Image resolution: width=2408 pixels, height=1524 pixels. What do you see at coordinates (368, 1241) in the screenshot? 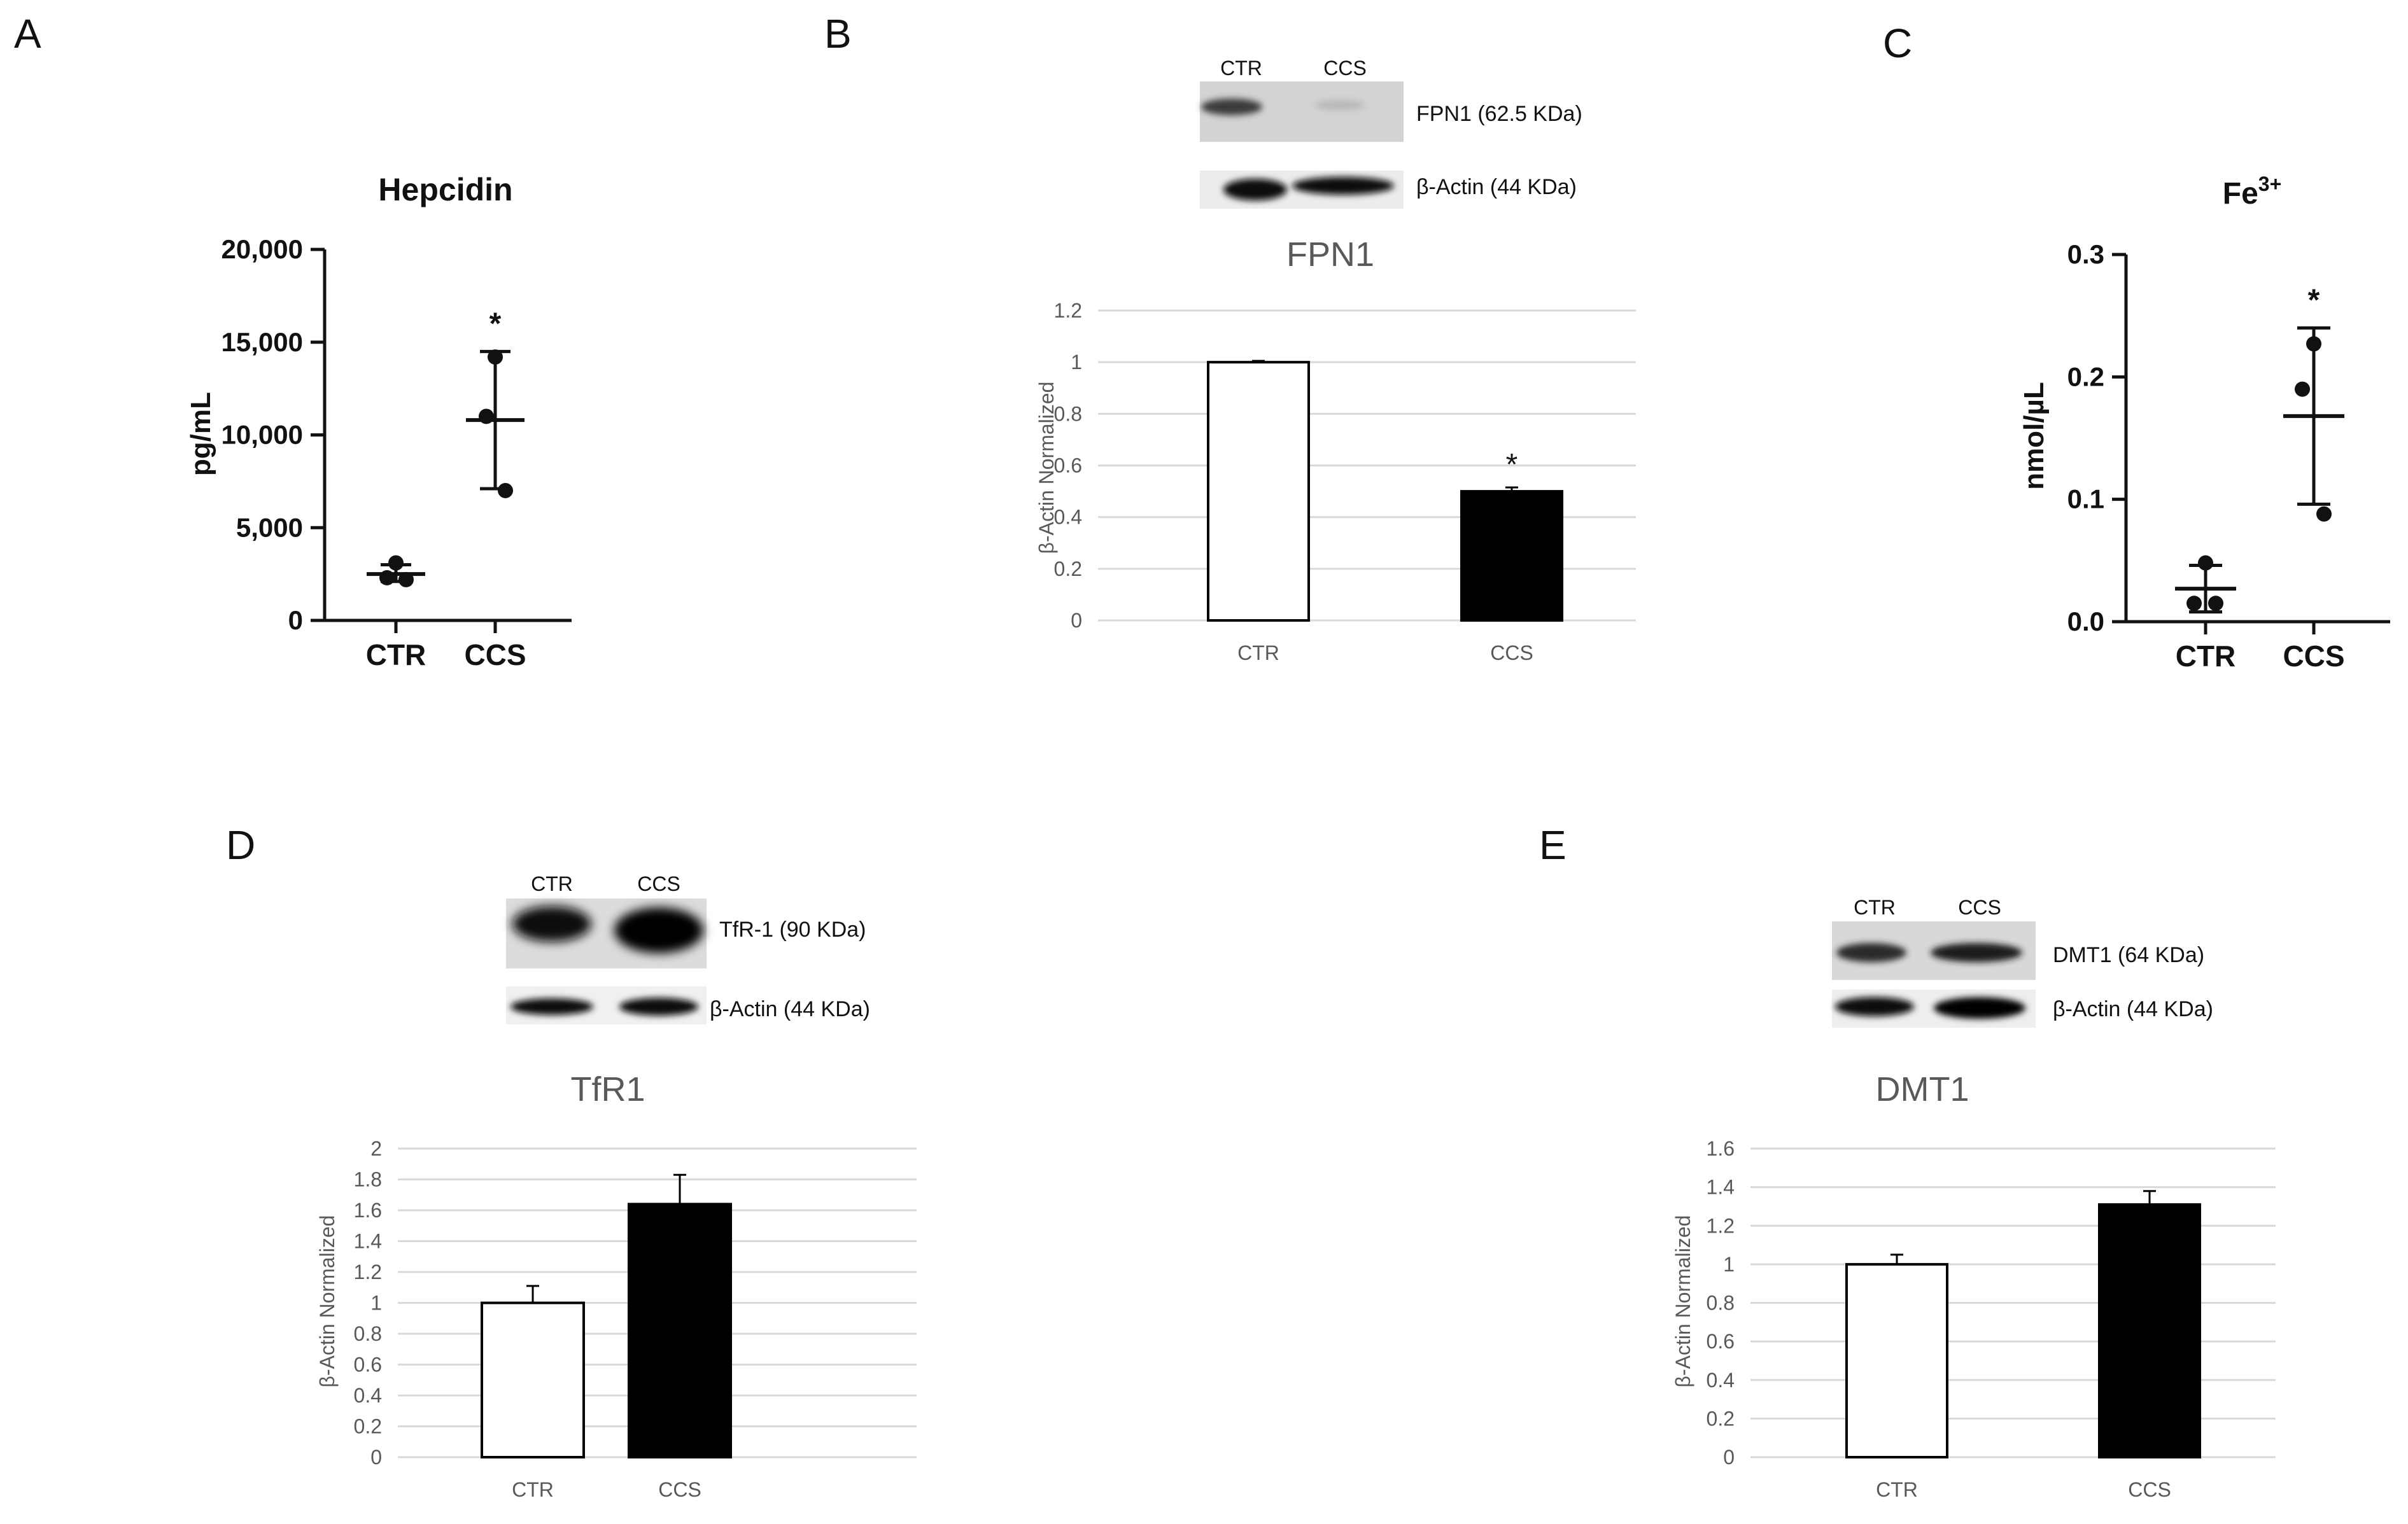
I see `y-tick-label: 1.4` at bounding box center [368, 1241].